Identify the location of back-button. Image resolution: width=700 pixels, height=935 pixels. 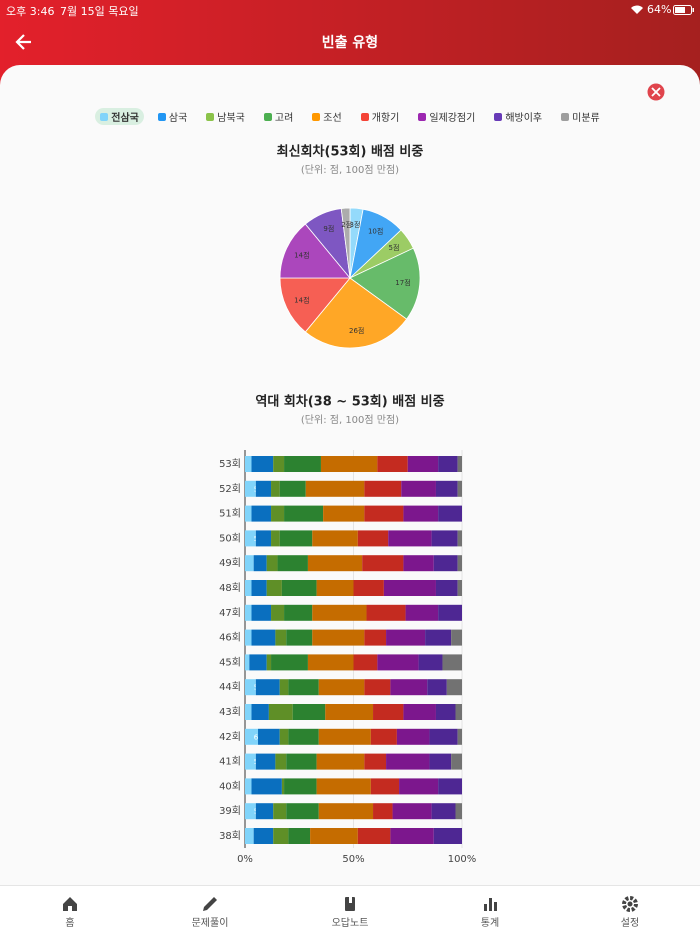
(24, 42).